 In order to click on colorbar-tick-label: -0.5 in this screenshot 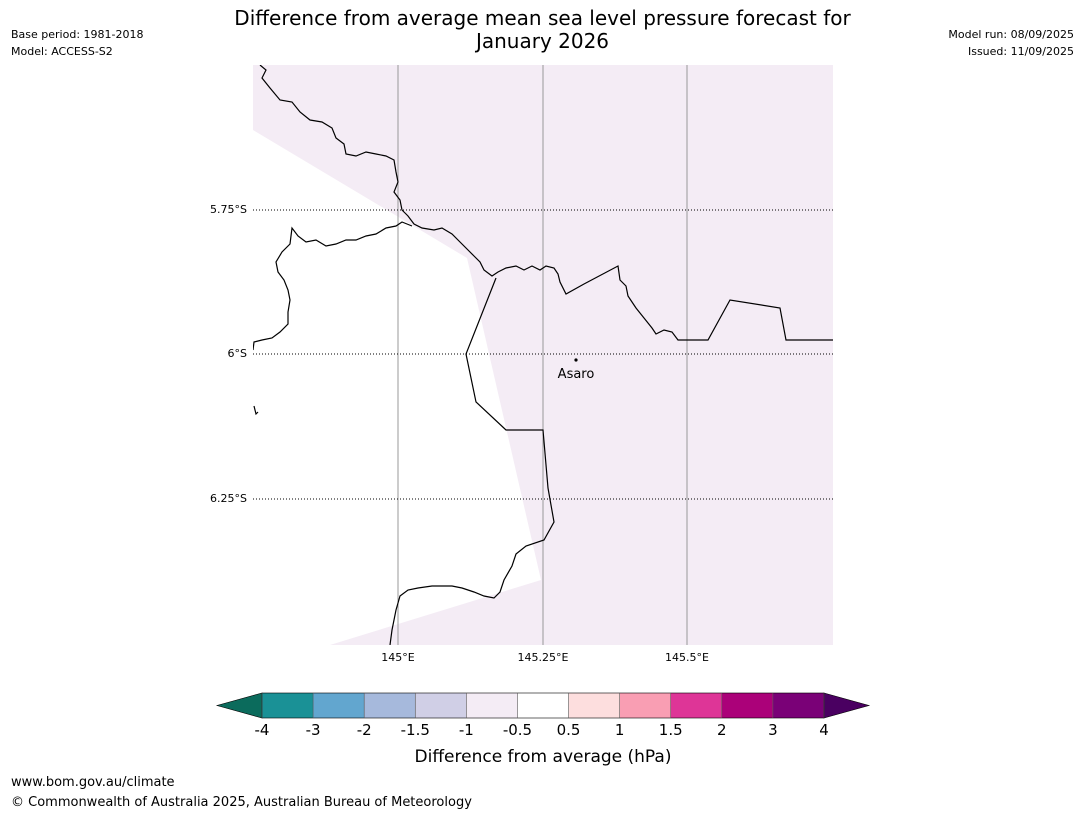, I will do `click(517, 730)`.